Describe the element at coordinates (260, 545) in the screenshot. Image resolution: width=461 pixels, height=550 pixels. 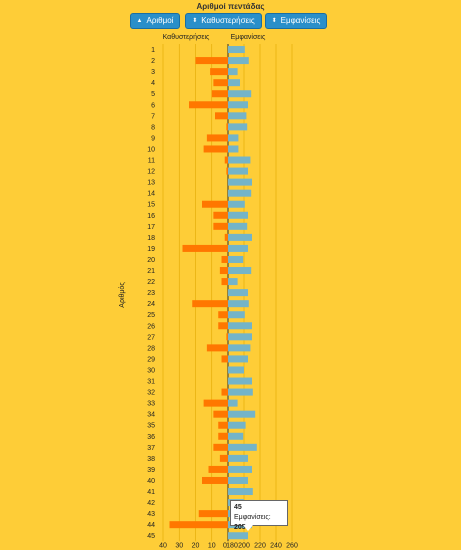
I see `x-tick-label: 220` at that location.